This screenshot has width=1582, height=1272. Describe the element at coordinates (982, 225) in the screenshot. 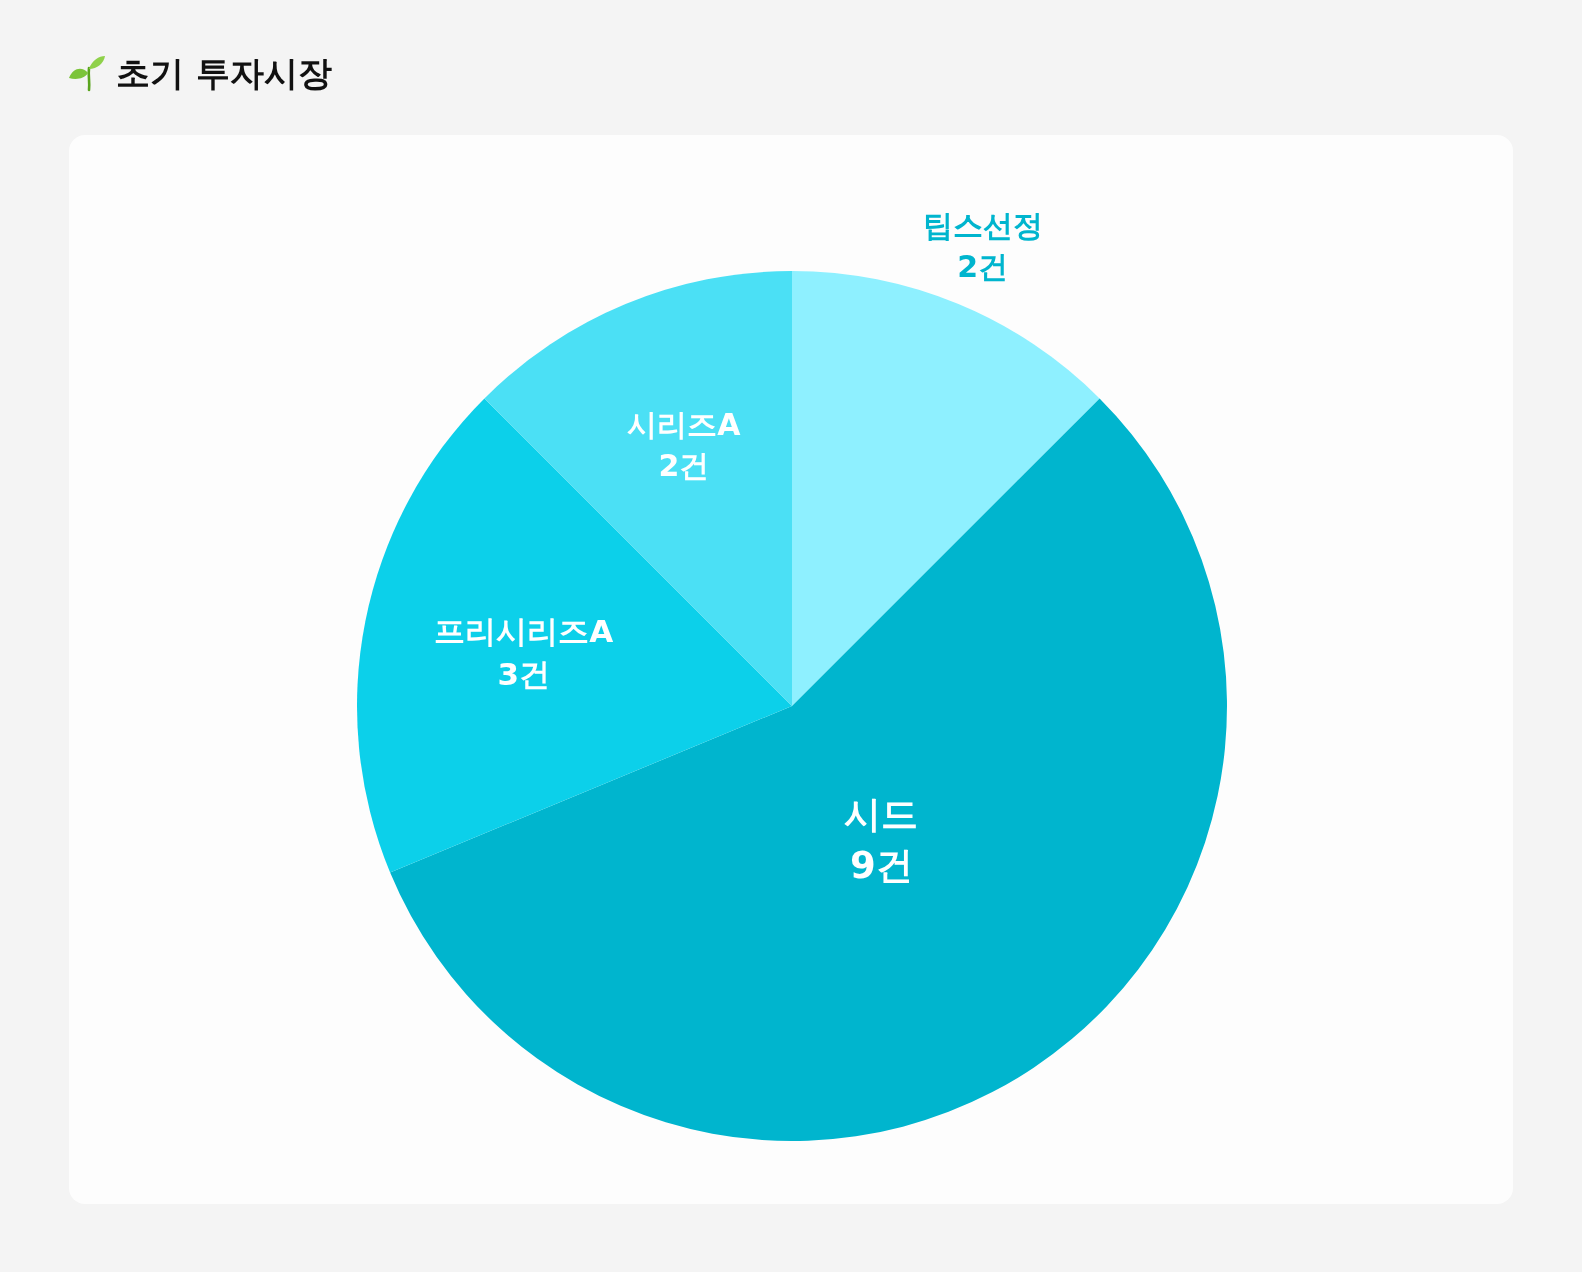

I see `slice-label: 팁스선정` at that location.